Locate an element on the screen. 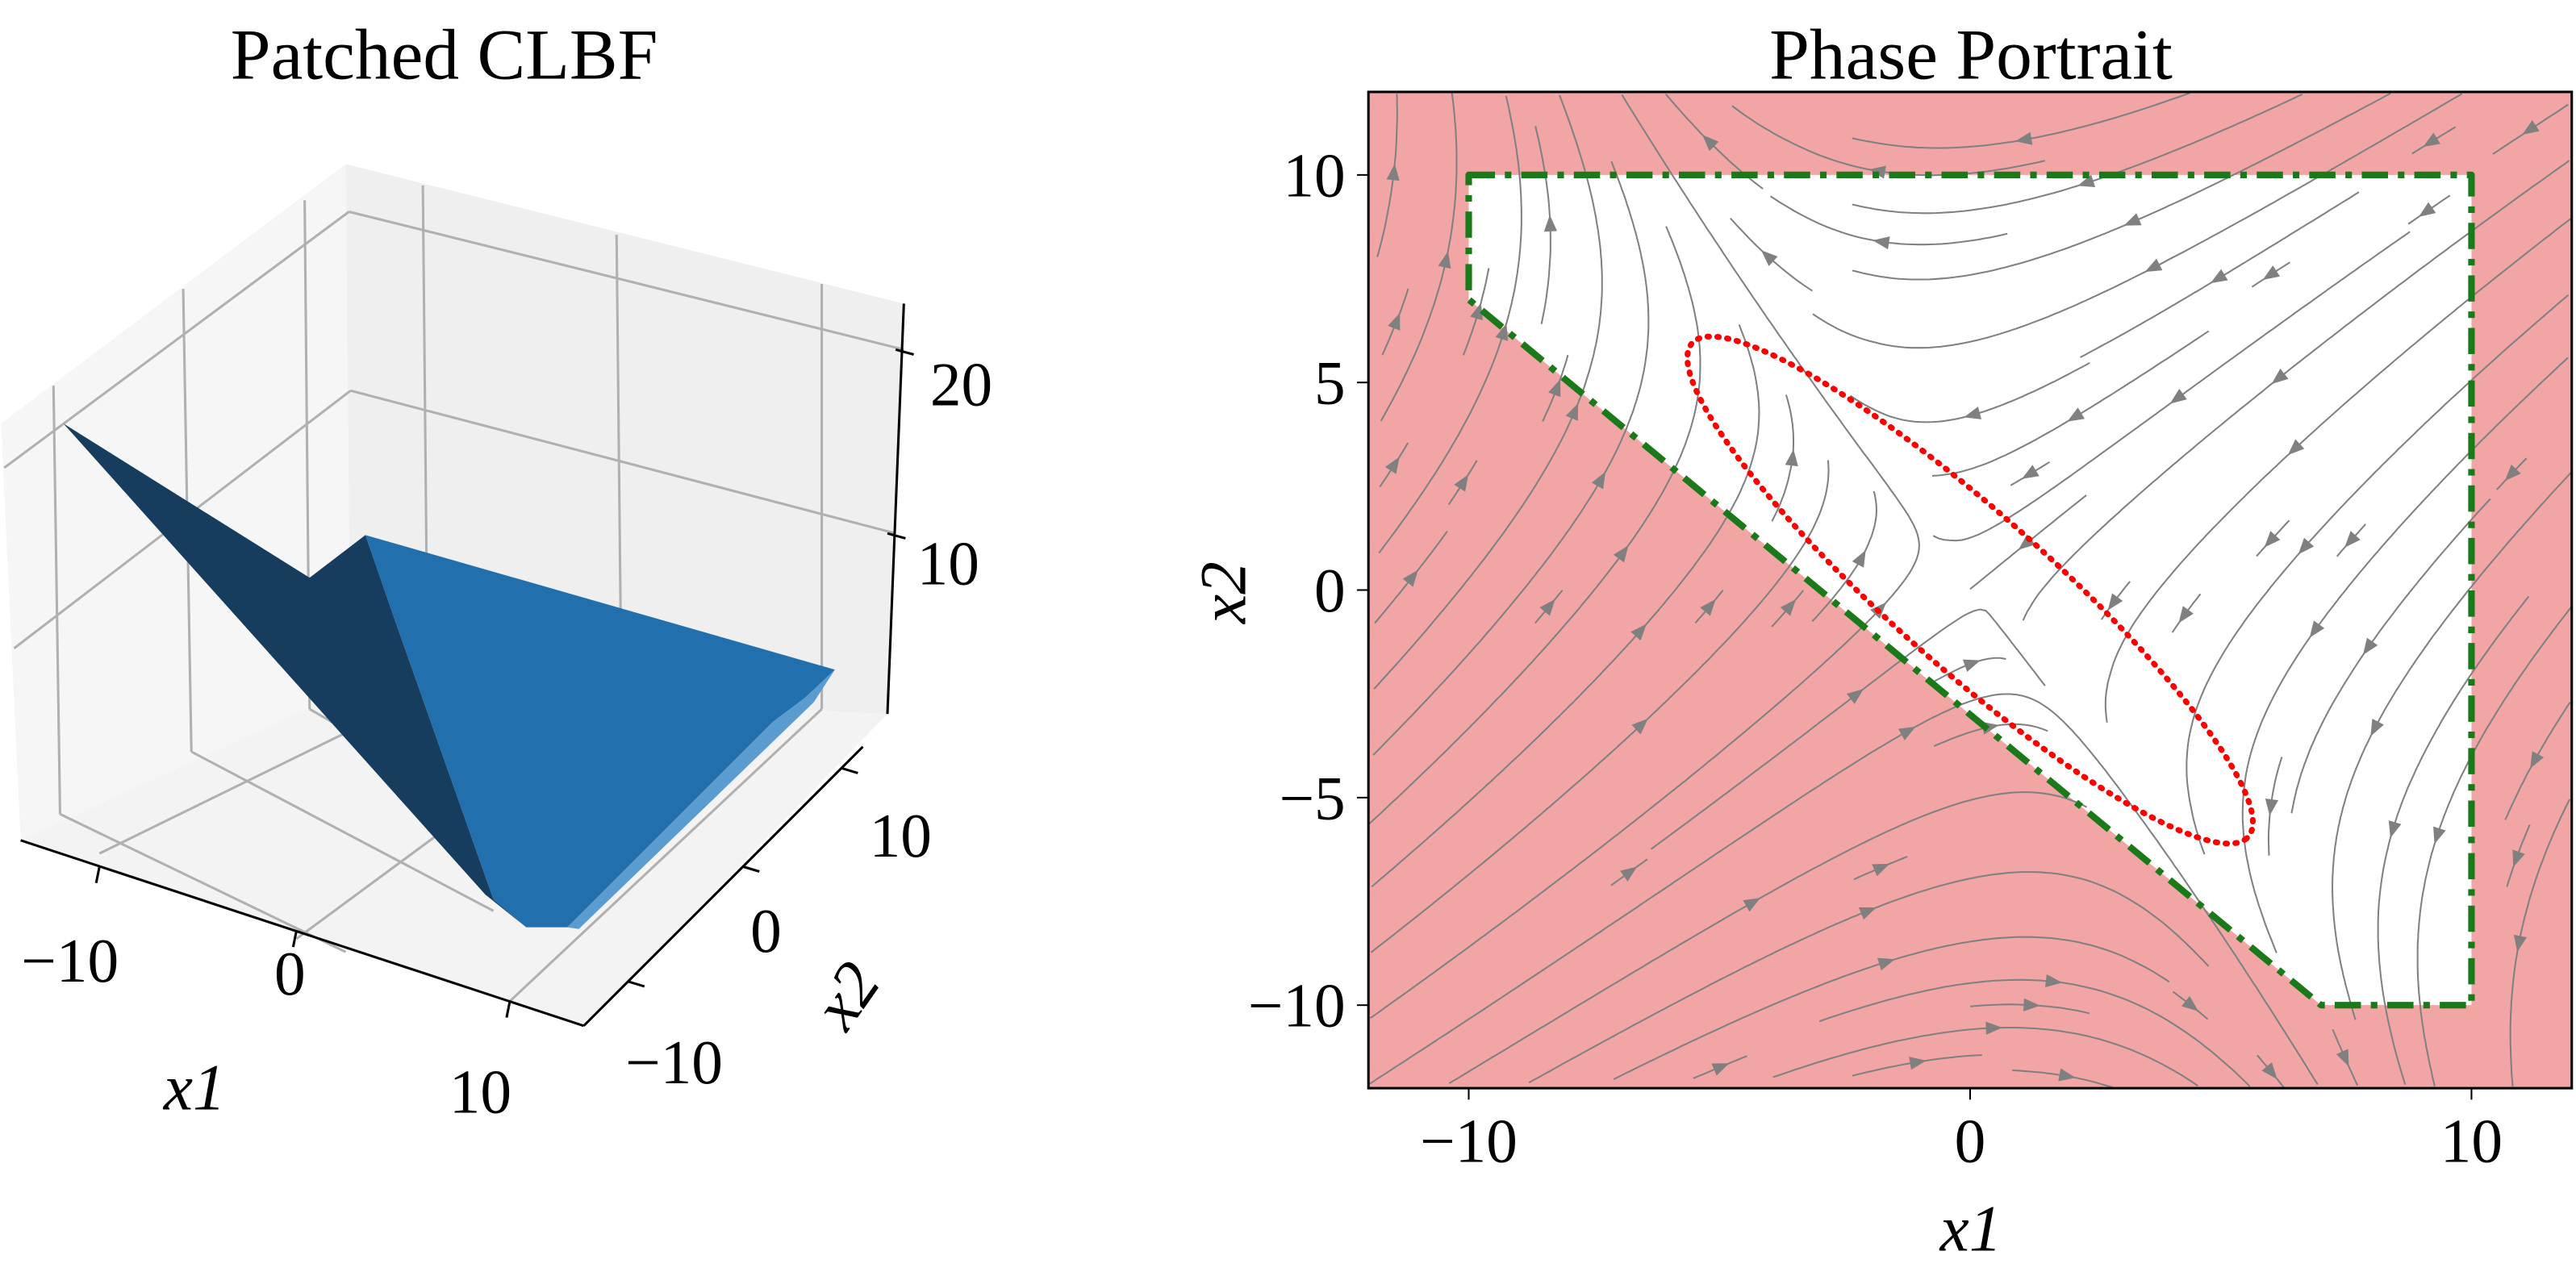 This screenshot has width=2576, height=1272. y-axis-label: x2 is located at coordinates (1223, 592).